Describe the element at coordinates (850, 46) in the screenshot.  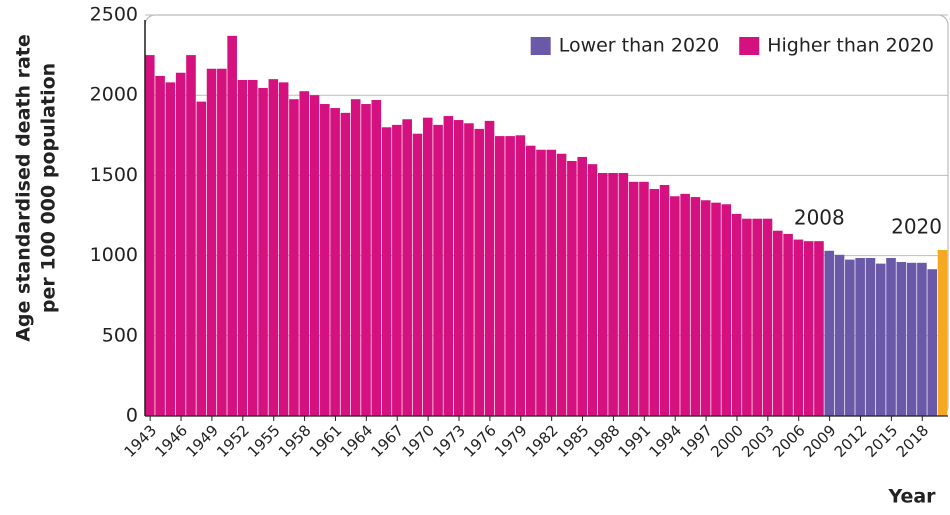
I see `legend-label: Higher than 2020` at that location.